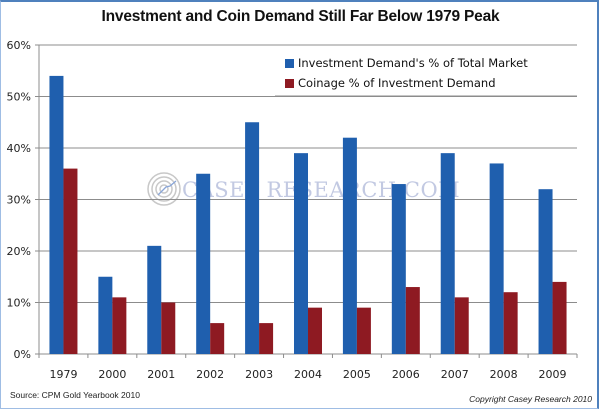  What do you see at coordinates (63, 374) in the screenshot?
I see `x-tick-label: 1979` at bounding box center [63, 374].